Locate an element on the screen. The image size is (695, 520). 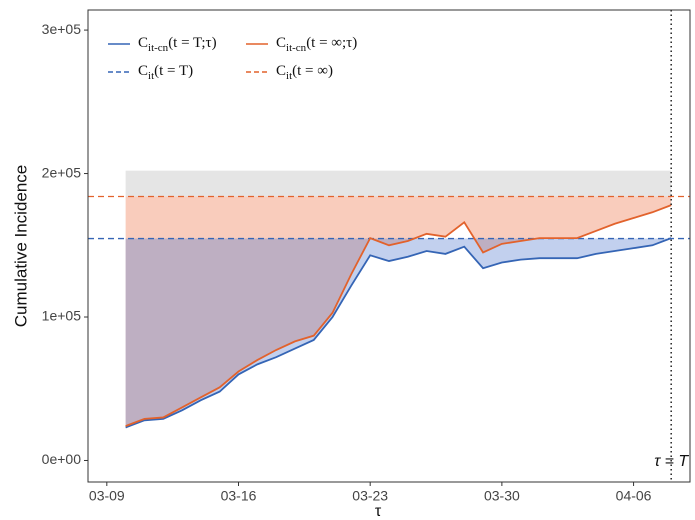
y-tick-label: 0e+00 is located at coordinates (62, 459).